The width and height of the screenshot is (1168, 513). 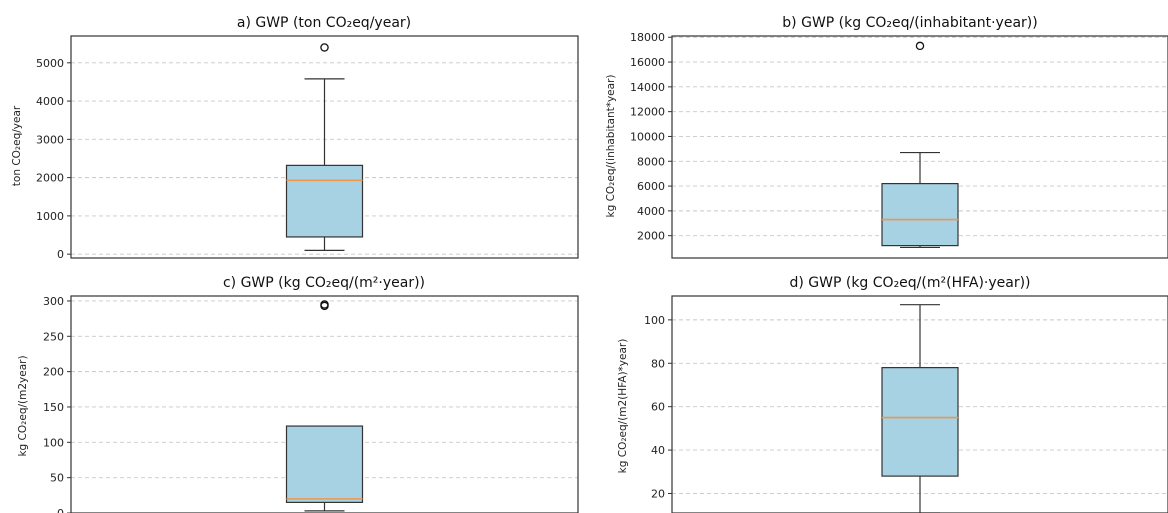 What do you see at coordinates (53, 442) in the screenshot?
I see `subplot-c-ytick-label: 100` at bounding box center [53, 442].